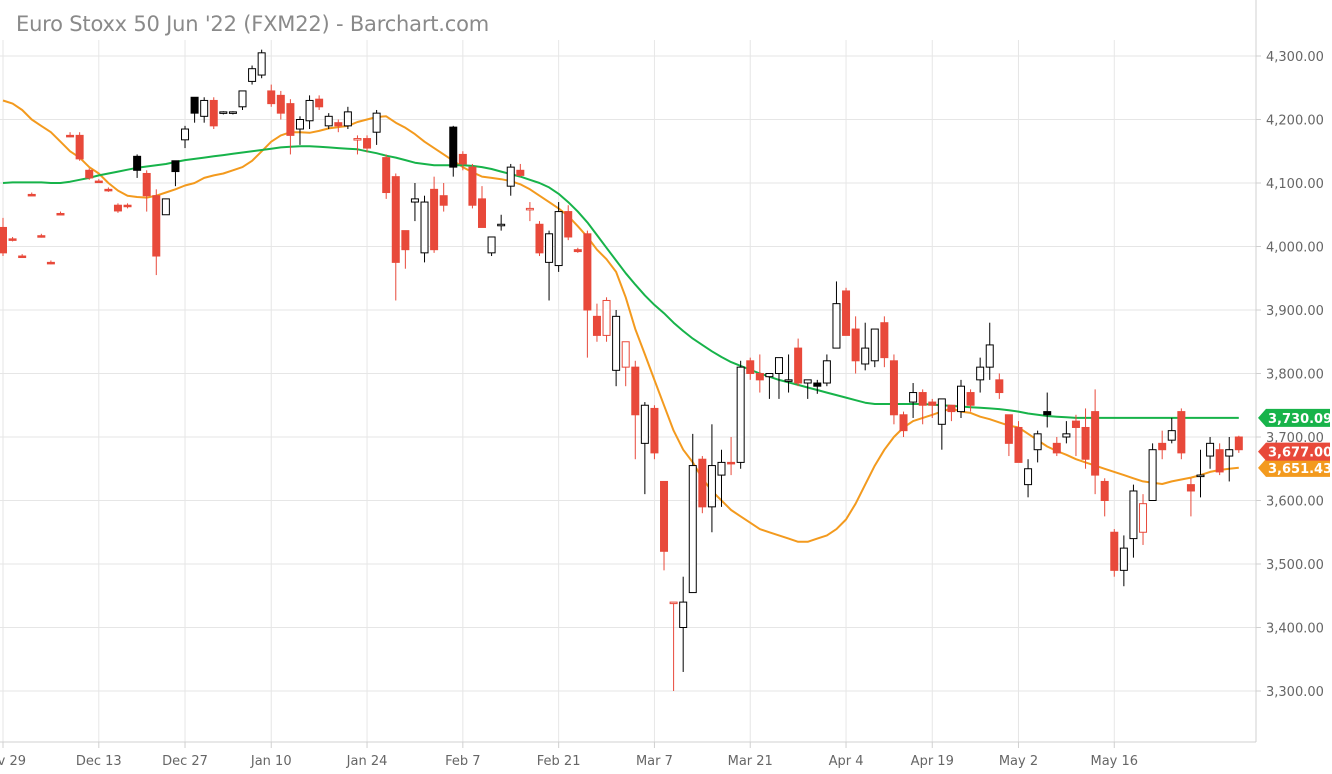 The width and height of the screenshot is (1332, 774). What do you see at coordinates (559, 761) in the screenshot?
I see `x-tick-label: Feb 21` at bounding box center [559, 761].